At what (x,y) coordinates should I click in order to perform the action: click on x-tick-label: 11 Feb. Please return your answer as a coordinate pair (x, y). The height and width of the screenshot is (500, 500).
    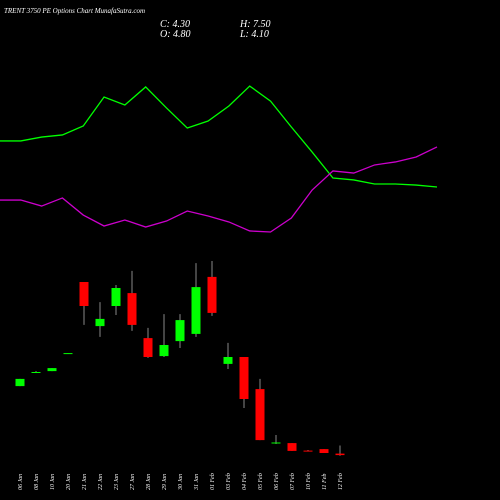
    Looking at the image, I should click on (325, 482).